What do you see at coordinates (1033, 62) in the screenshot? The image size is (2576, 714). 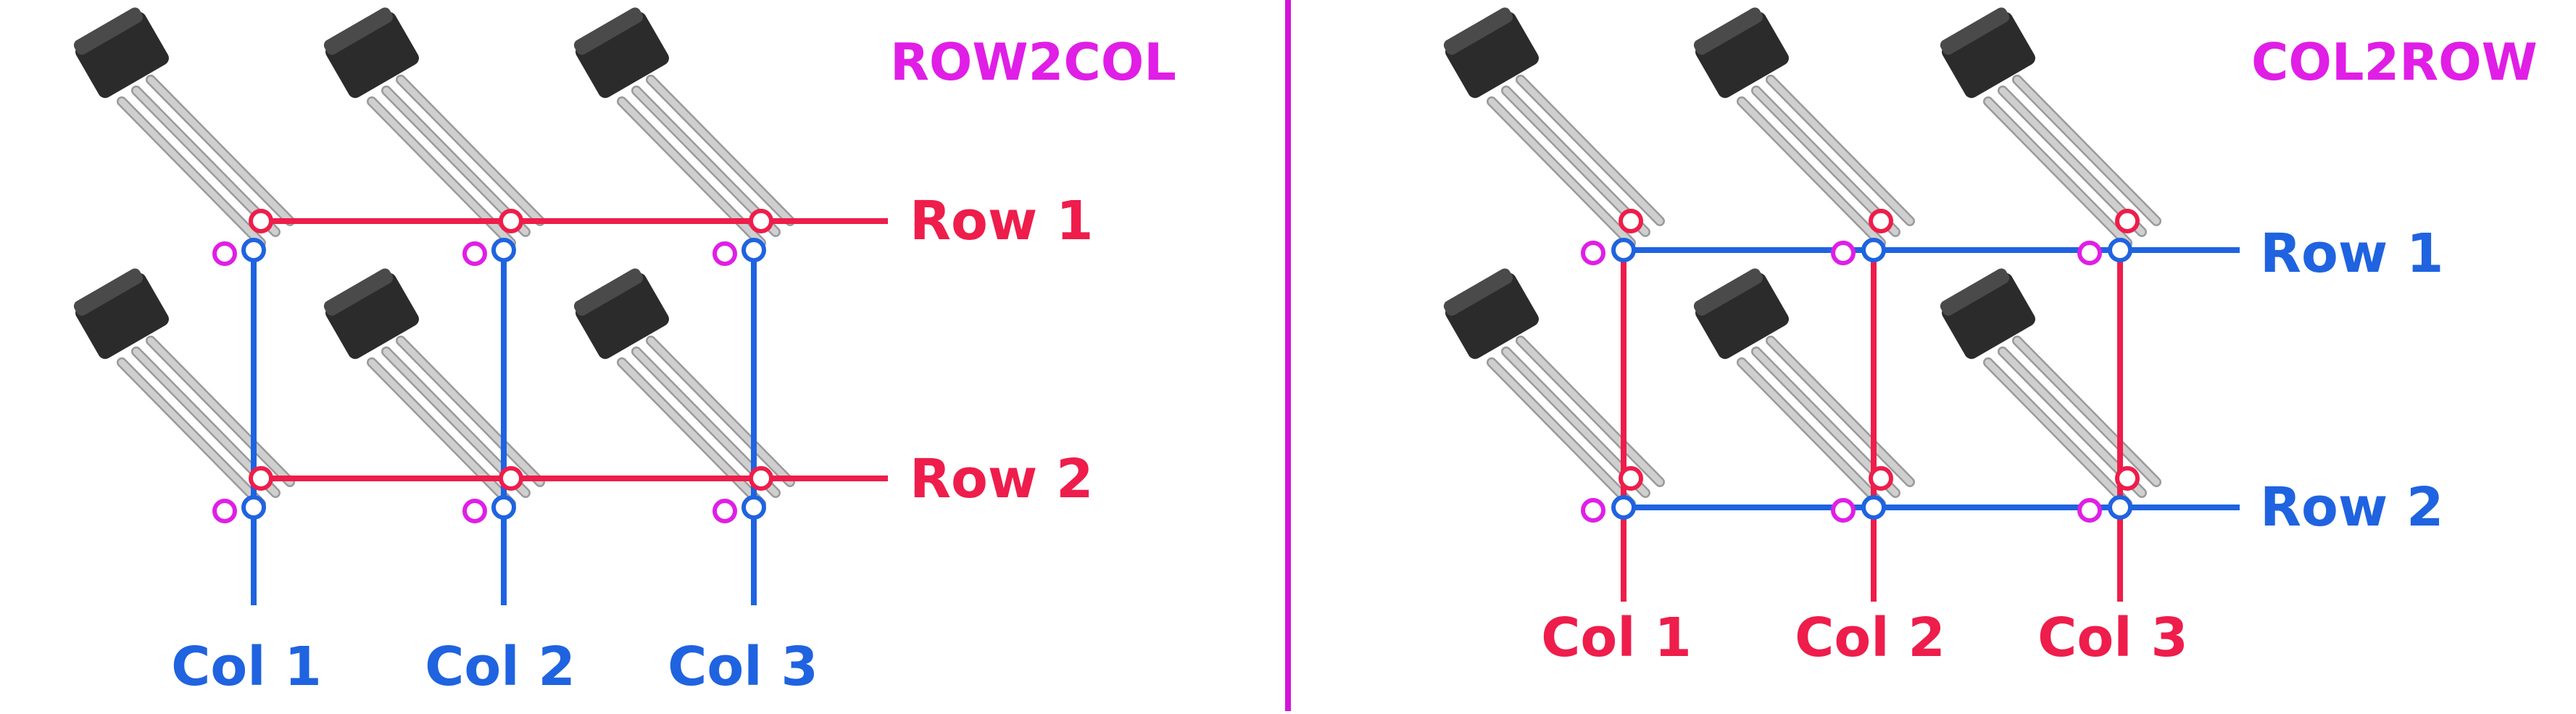 I see `panel-title-row2col: ROW2COL` at bounding box center [1033, 62].